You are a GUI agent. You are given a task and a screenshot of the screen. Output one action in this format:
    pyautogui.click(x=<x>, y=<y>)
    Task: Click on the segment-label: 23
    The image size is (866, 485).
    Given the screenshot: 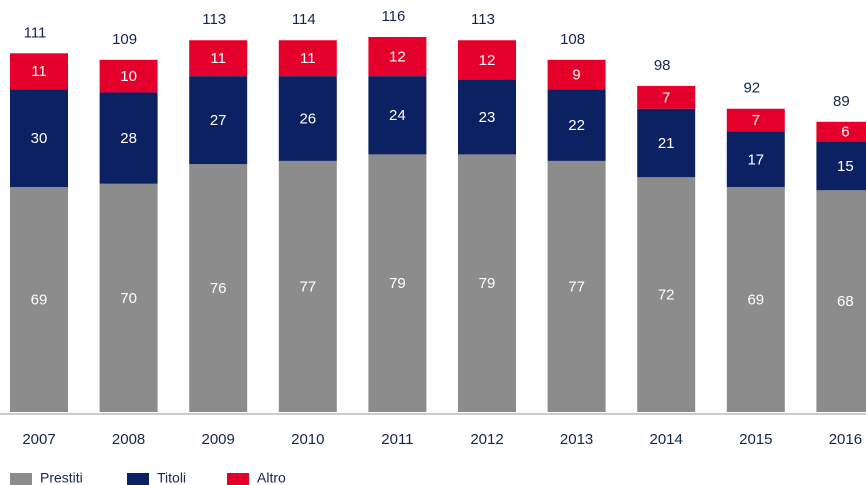 What is the action you would take?
    pyautogui.click(x=487, y=117)
    